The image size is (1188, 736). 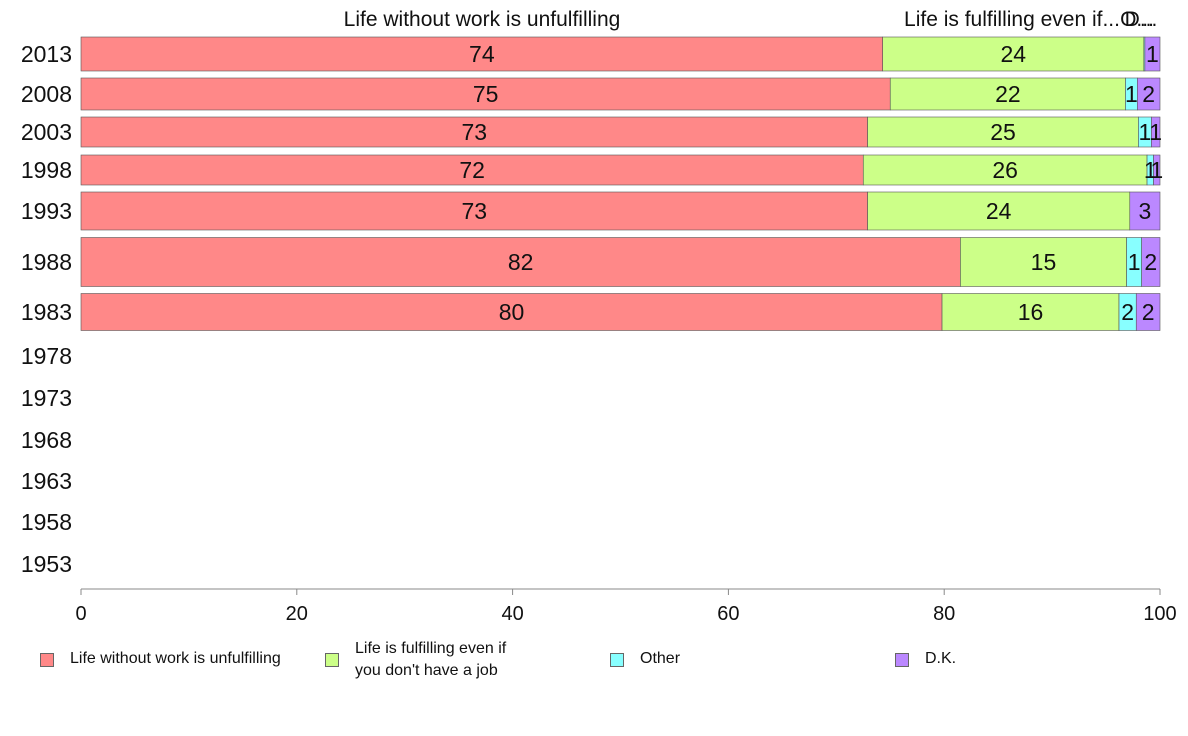 I want to click on bar-value-label: 75, so click(x=486, y=94).